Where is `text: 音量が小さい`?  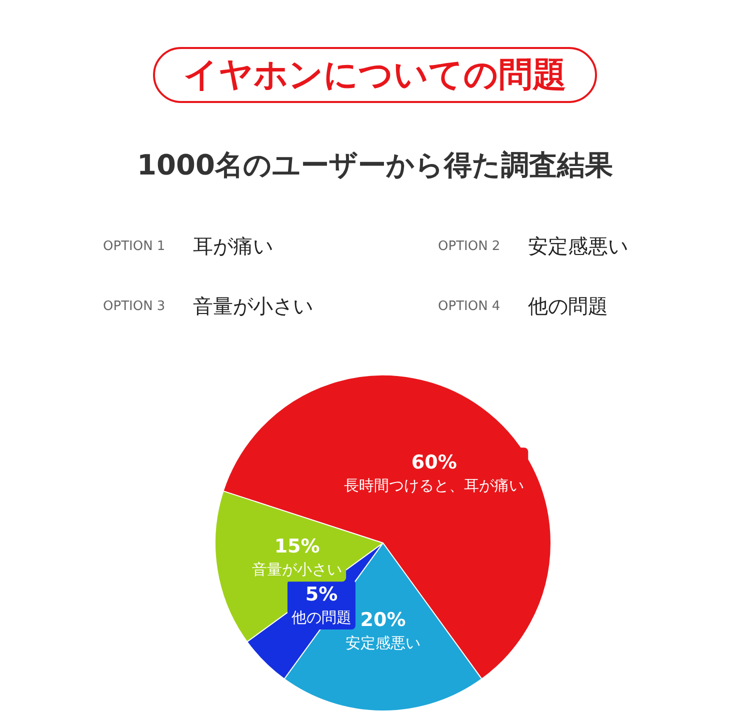
text: 音量が小さい is located at coordinates (253, 306).